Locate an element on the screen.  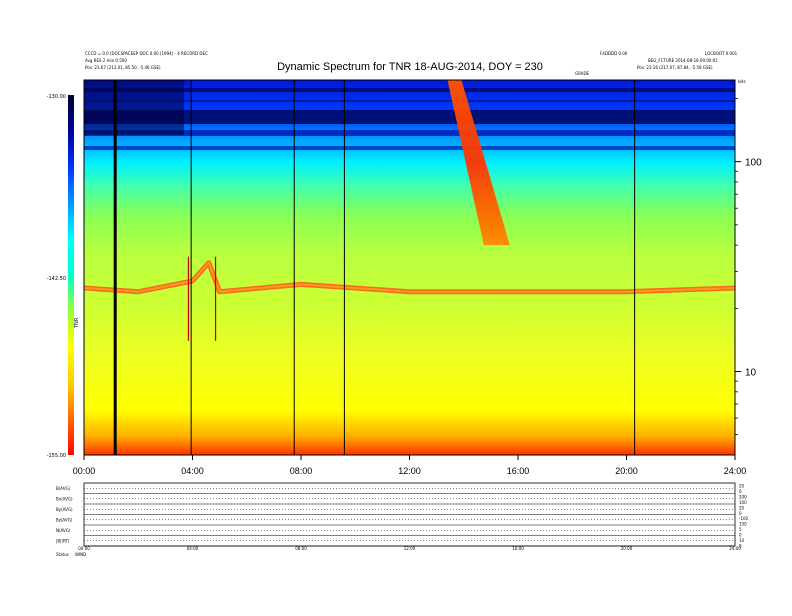
type-iii-burst is located at coordinates (478, 163).